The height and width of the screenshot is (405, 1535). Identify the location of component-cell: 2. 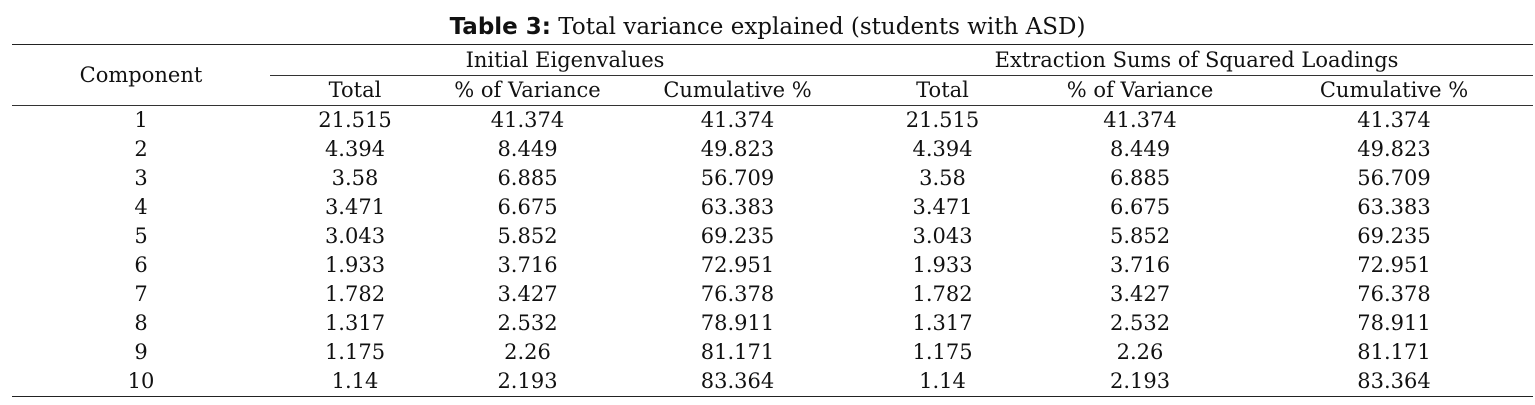
(141, 149).